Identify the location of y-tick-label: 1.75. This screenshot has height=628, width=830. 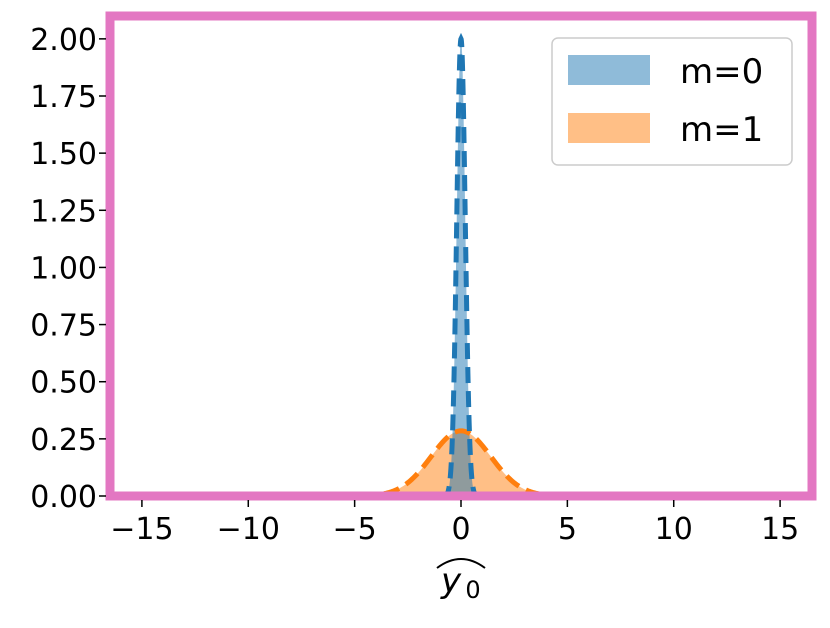
(63, 97).